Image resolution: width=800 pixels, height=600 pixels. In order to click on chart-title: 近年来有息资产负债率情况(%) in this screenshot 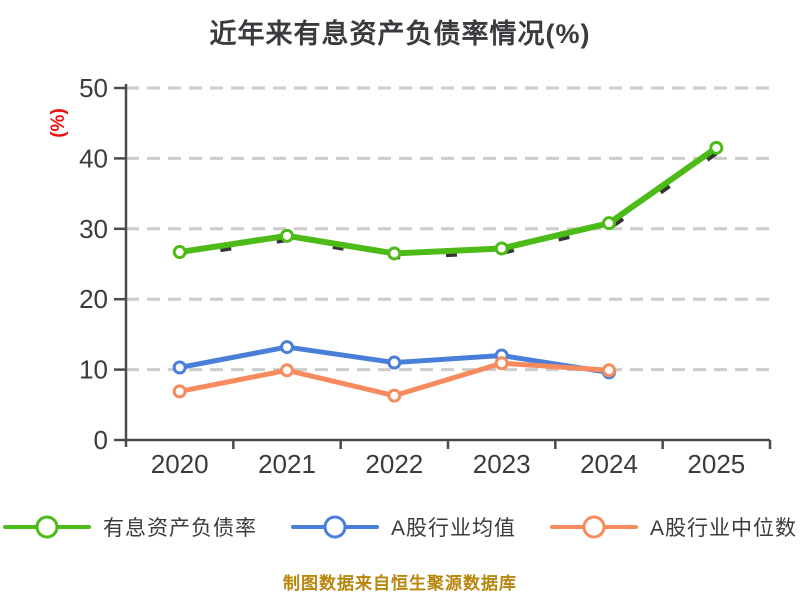, I will do `click(400, 34)`.